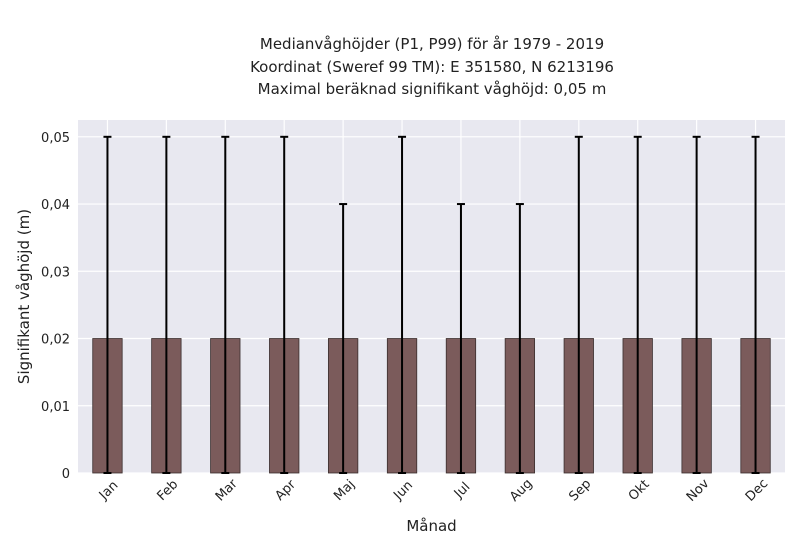 The width and height of the screenshot is (800, 550). I want to click on x-tick-label: Maj, so click(344, 490).